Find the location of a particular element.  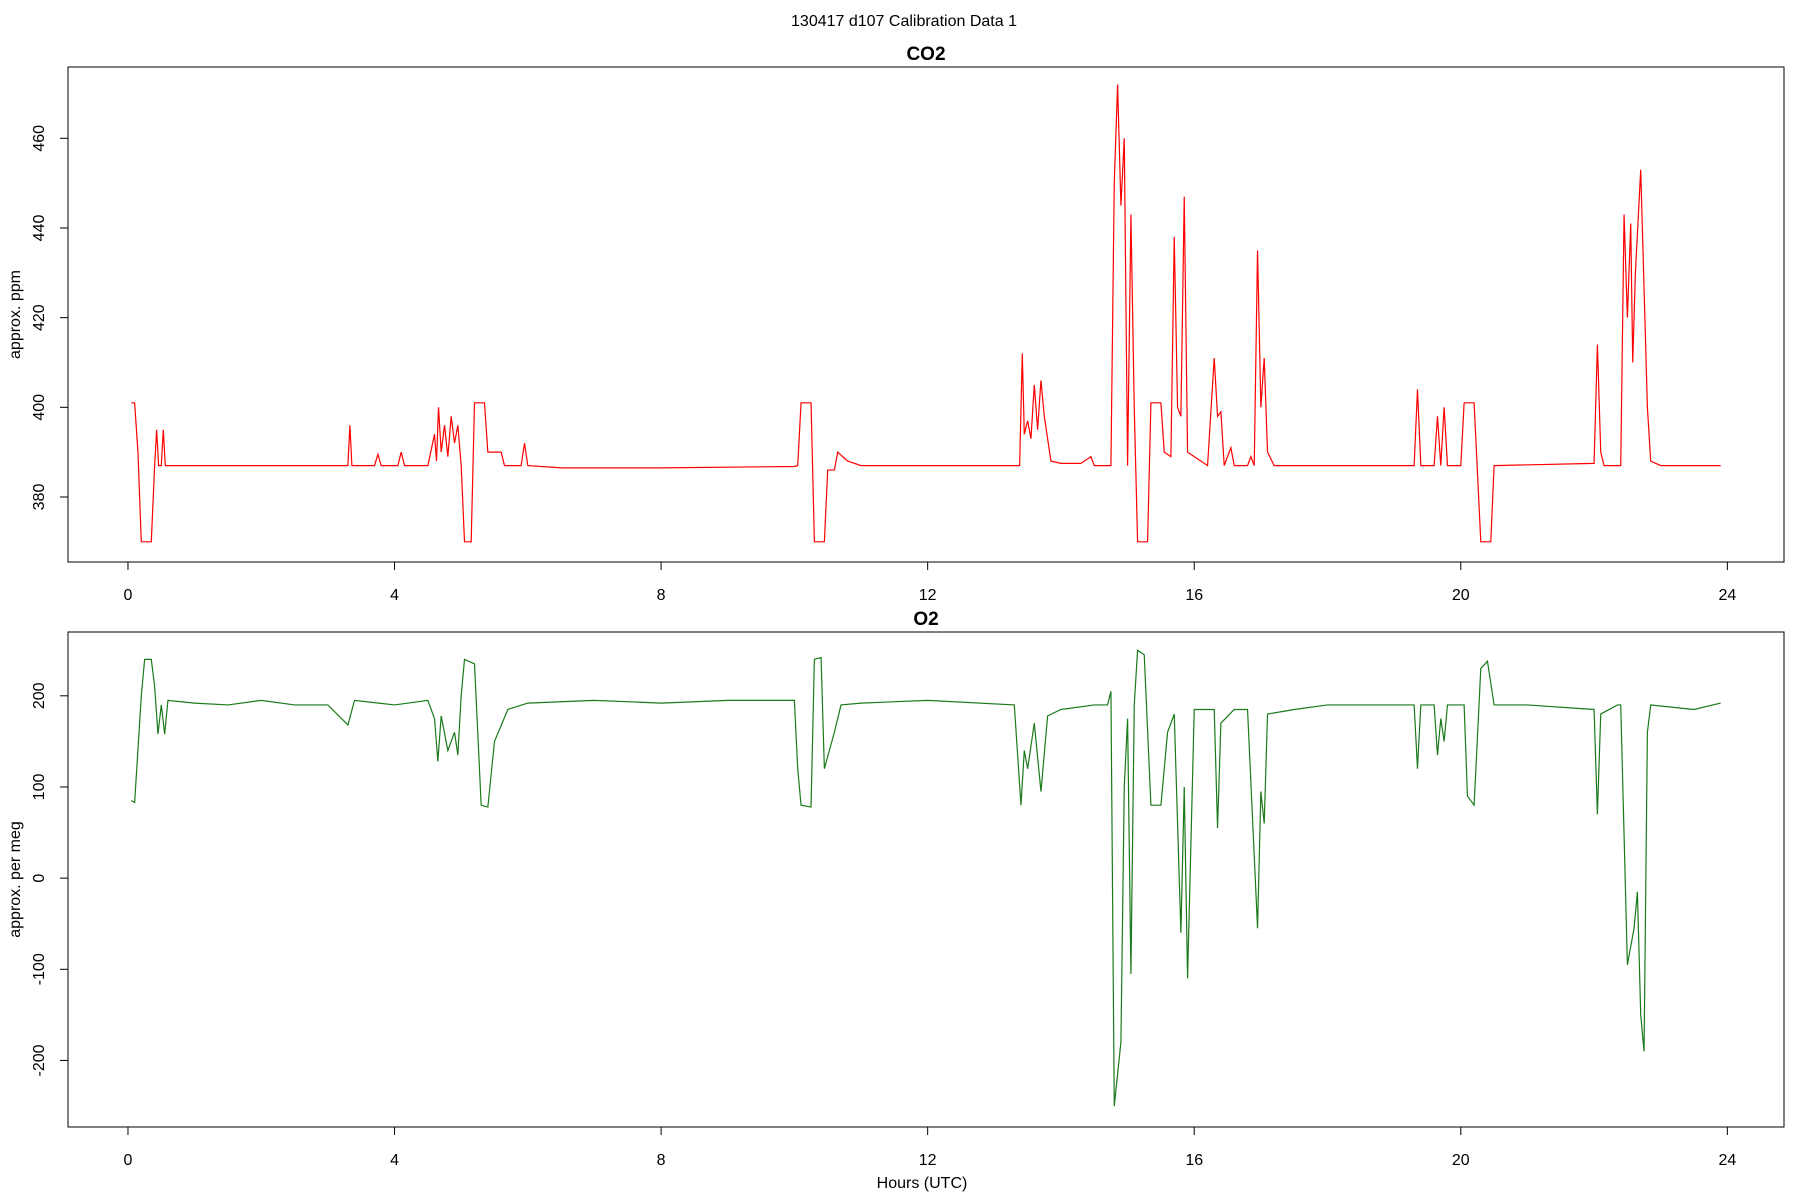

y-axis-label: approx. per meg is located at coordinates (15, 879).